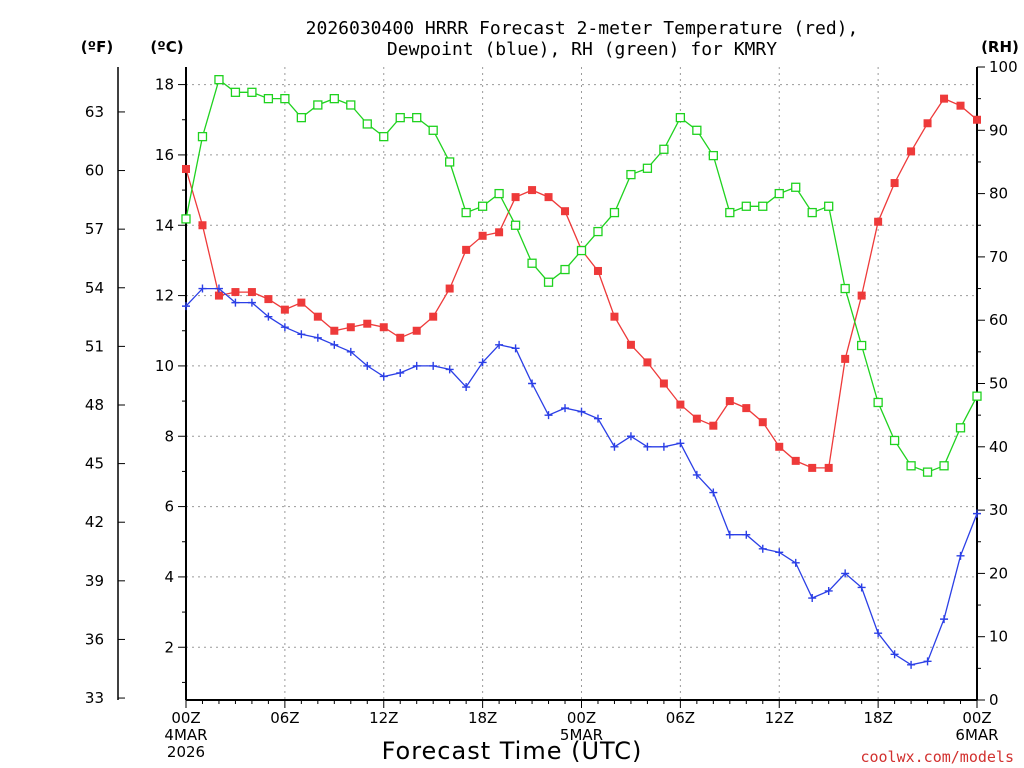  I want to click on rh-tick-label: 90, so click(998, 130).